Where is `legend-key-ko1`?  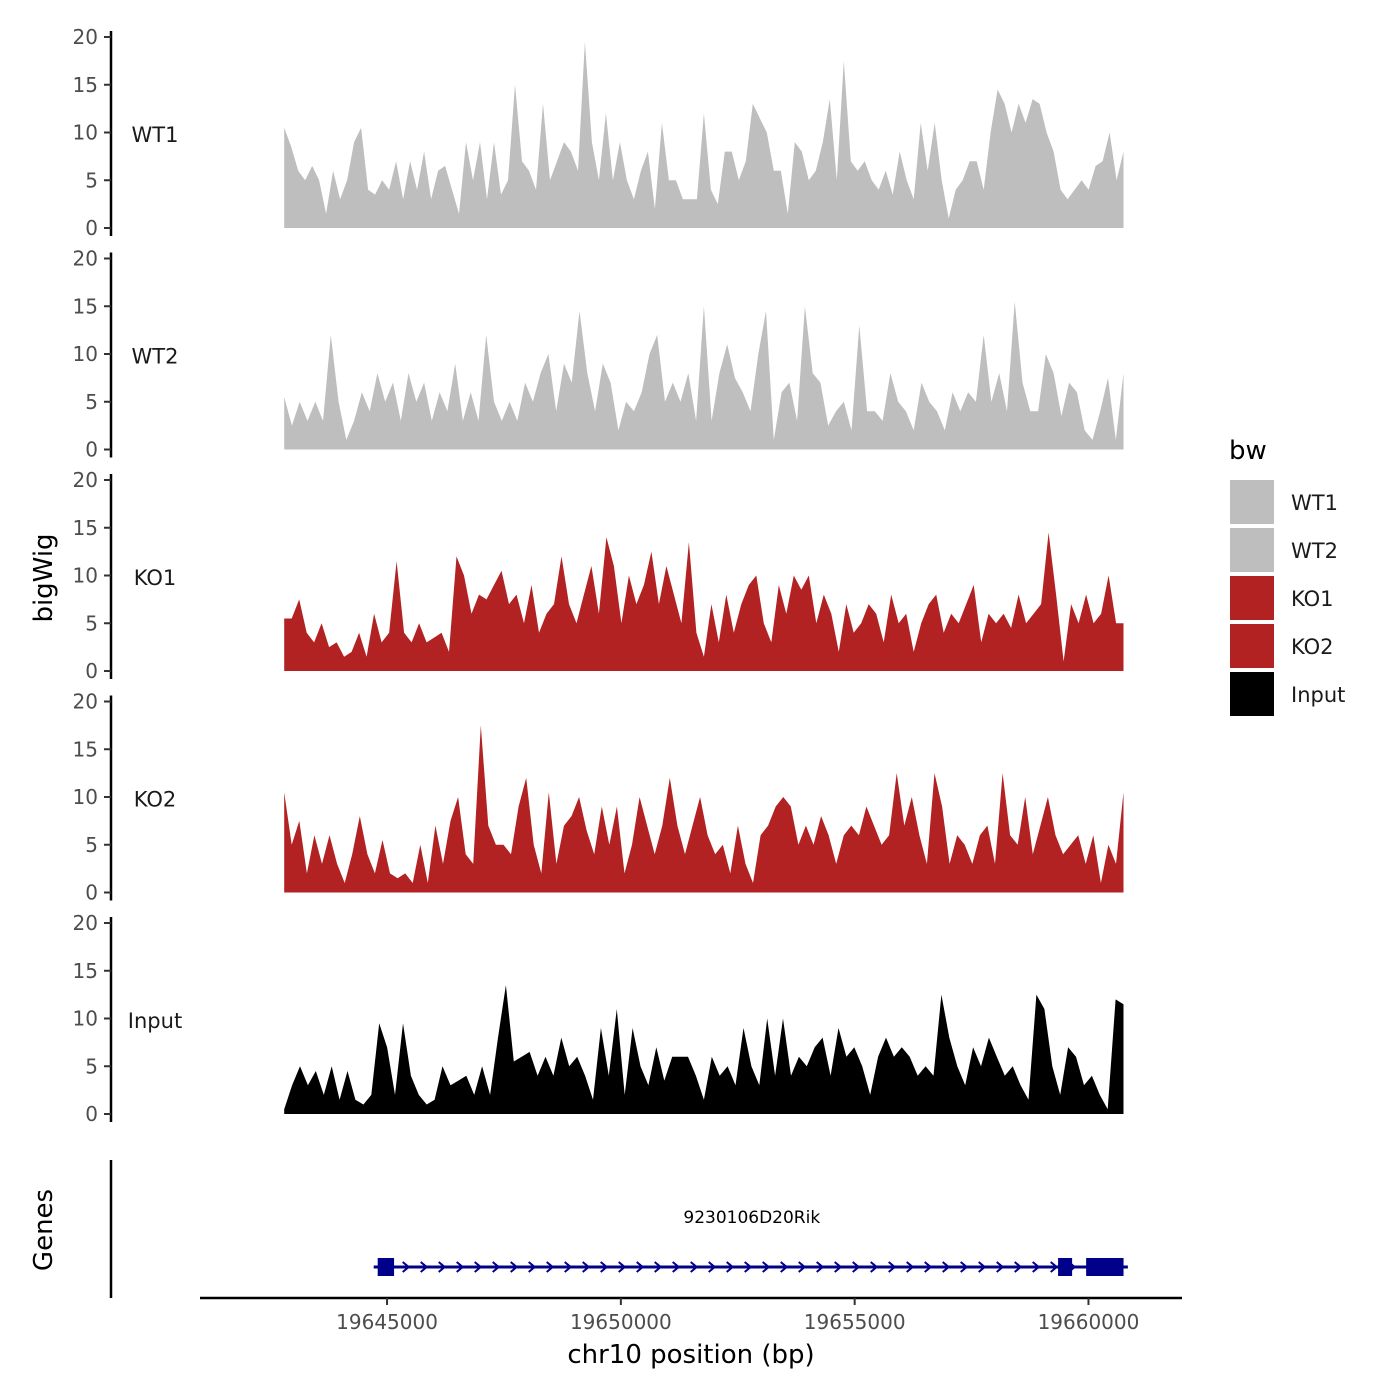 legend-key-ko1 is located at coordinates (1252, 598).